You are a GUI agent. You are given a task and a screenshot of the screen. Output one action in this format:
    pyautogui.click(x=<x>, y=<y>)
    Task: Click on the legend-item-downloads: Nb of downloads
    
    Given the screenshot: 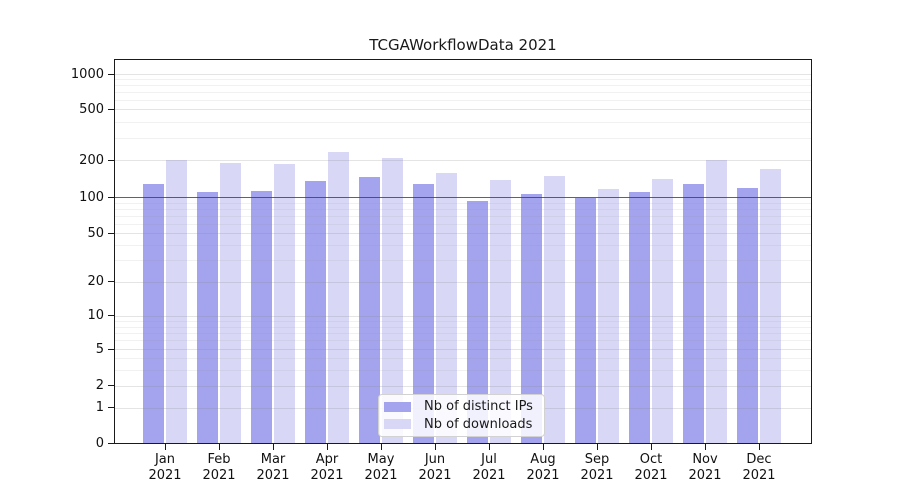 What is the action you would take?
    pyautogui.click(x=460, y=424)
    